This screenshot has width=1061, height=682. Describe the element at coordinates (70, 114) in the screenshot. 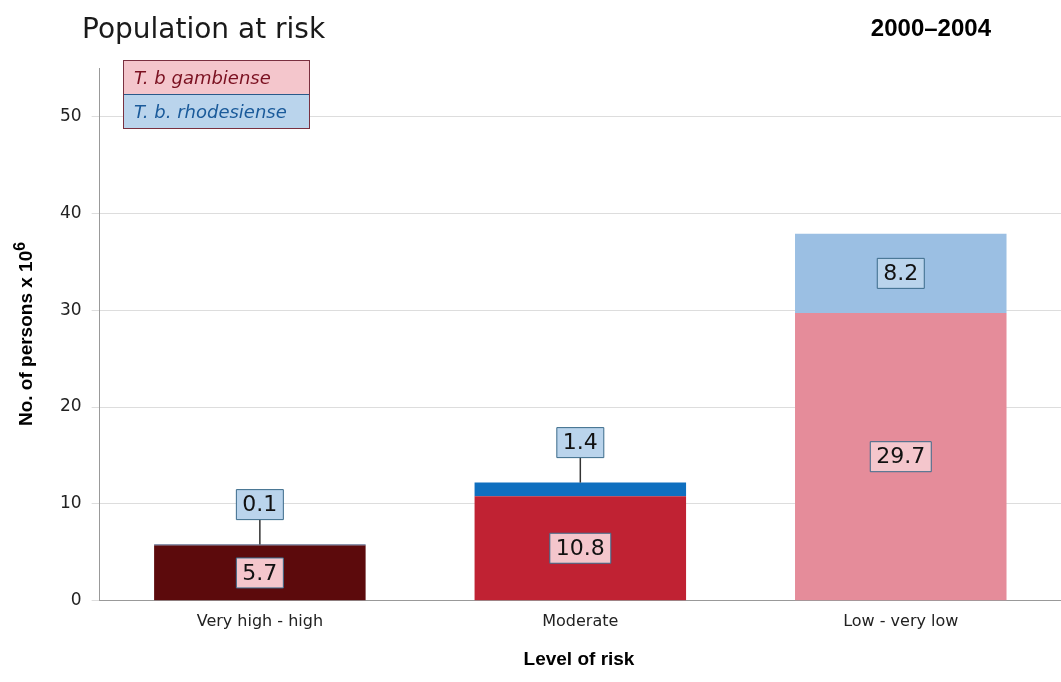

I see `y-tick-label: 50` at that location.